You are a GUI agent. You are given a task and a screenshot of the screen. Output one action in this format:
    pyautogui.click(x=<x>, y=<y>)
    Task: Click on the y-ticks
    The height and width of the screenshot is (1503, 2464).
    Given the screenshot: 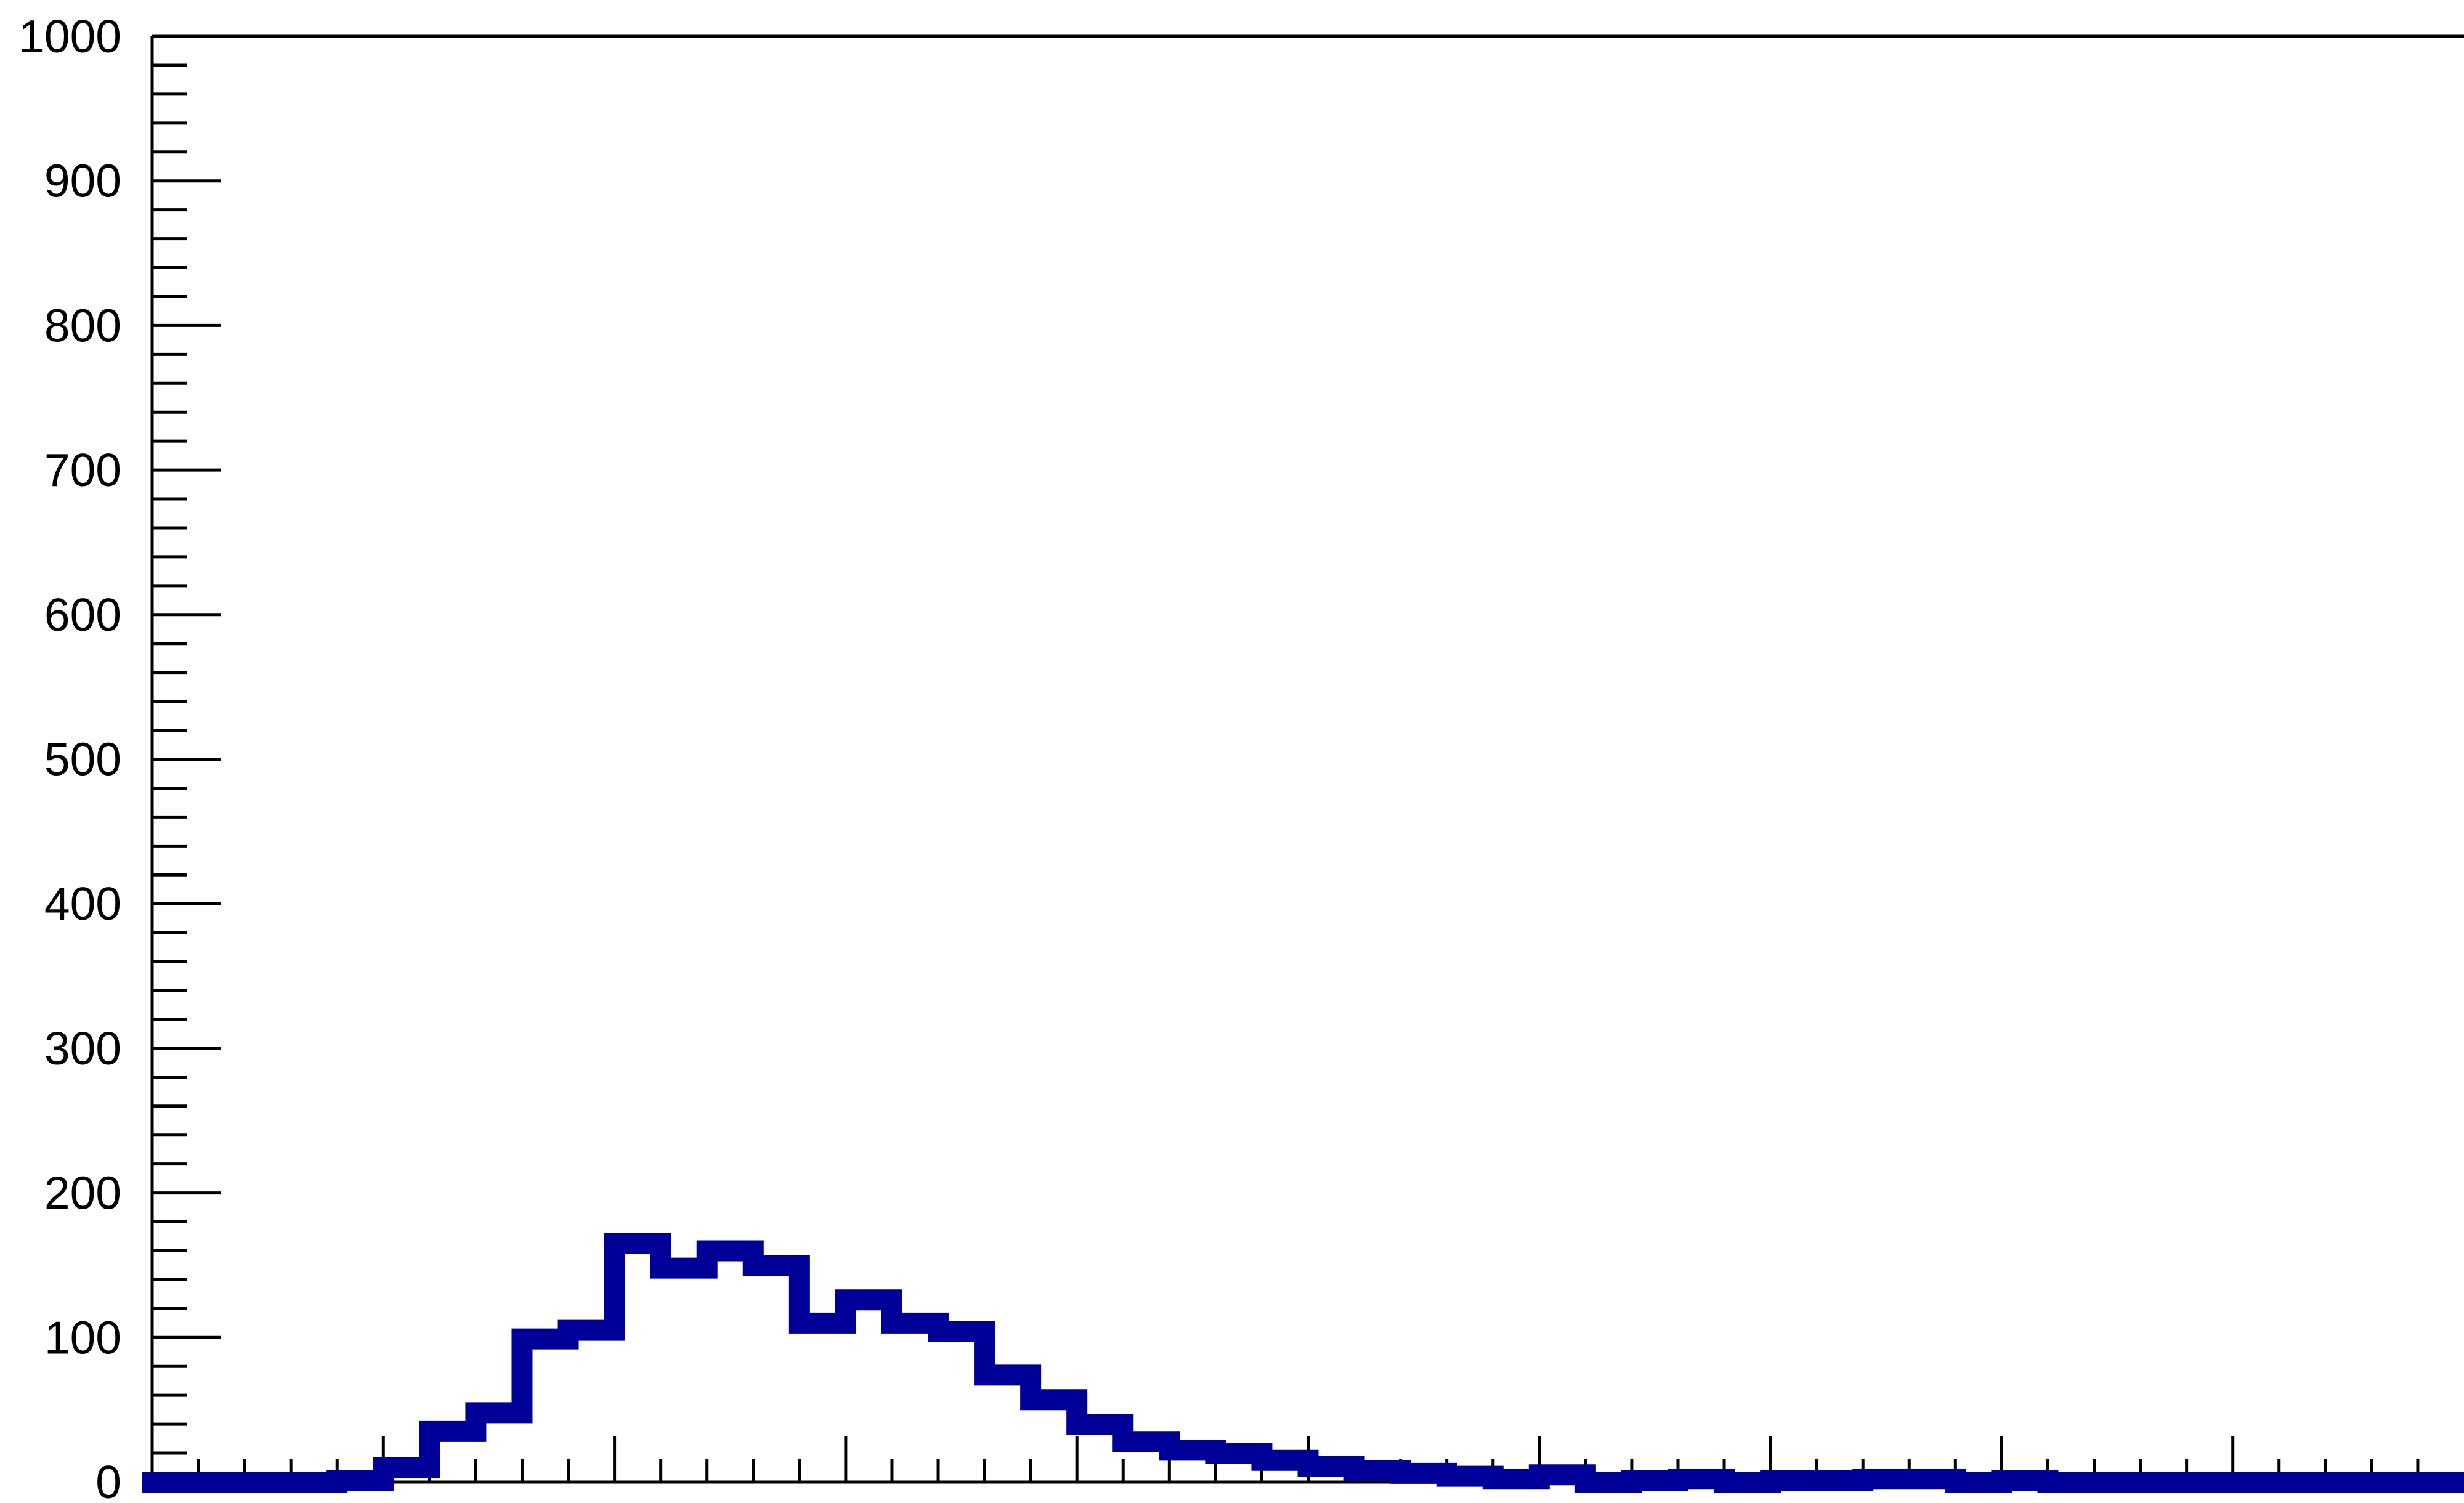 What is the action you would take?
    pyautogui.click(x=186, y=759)
    